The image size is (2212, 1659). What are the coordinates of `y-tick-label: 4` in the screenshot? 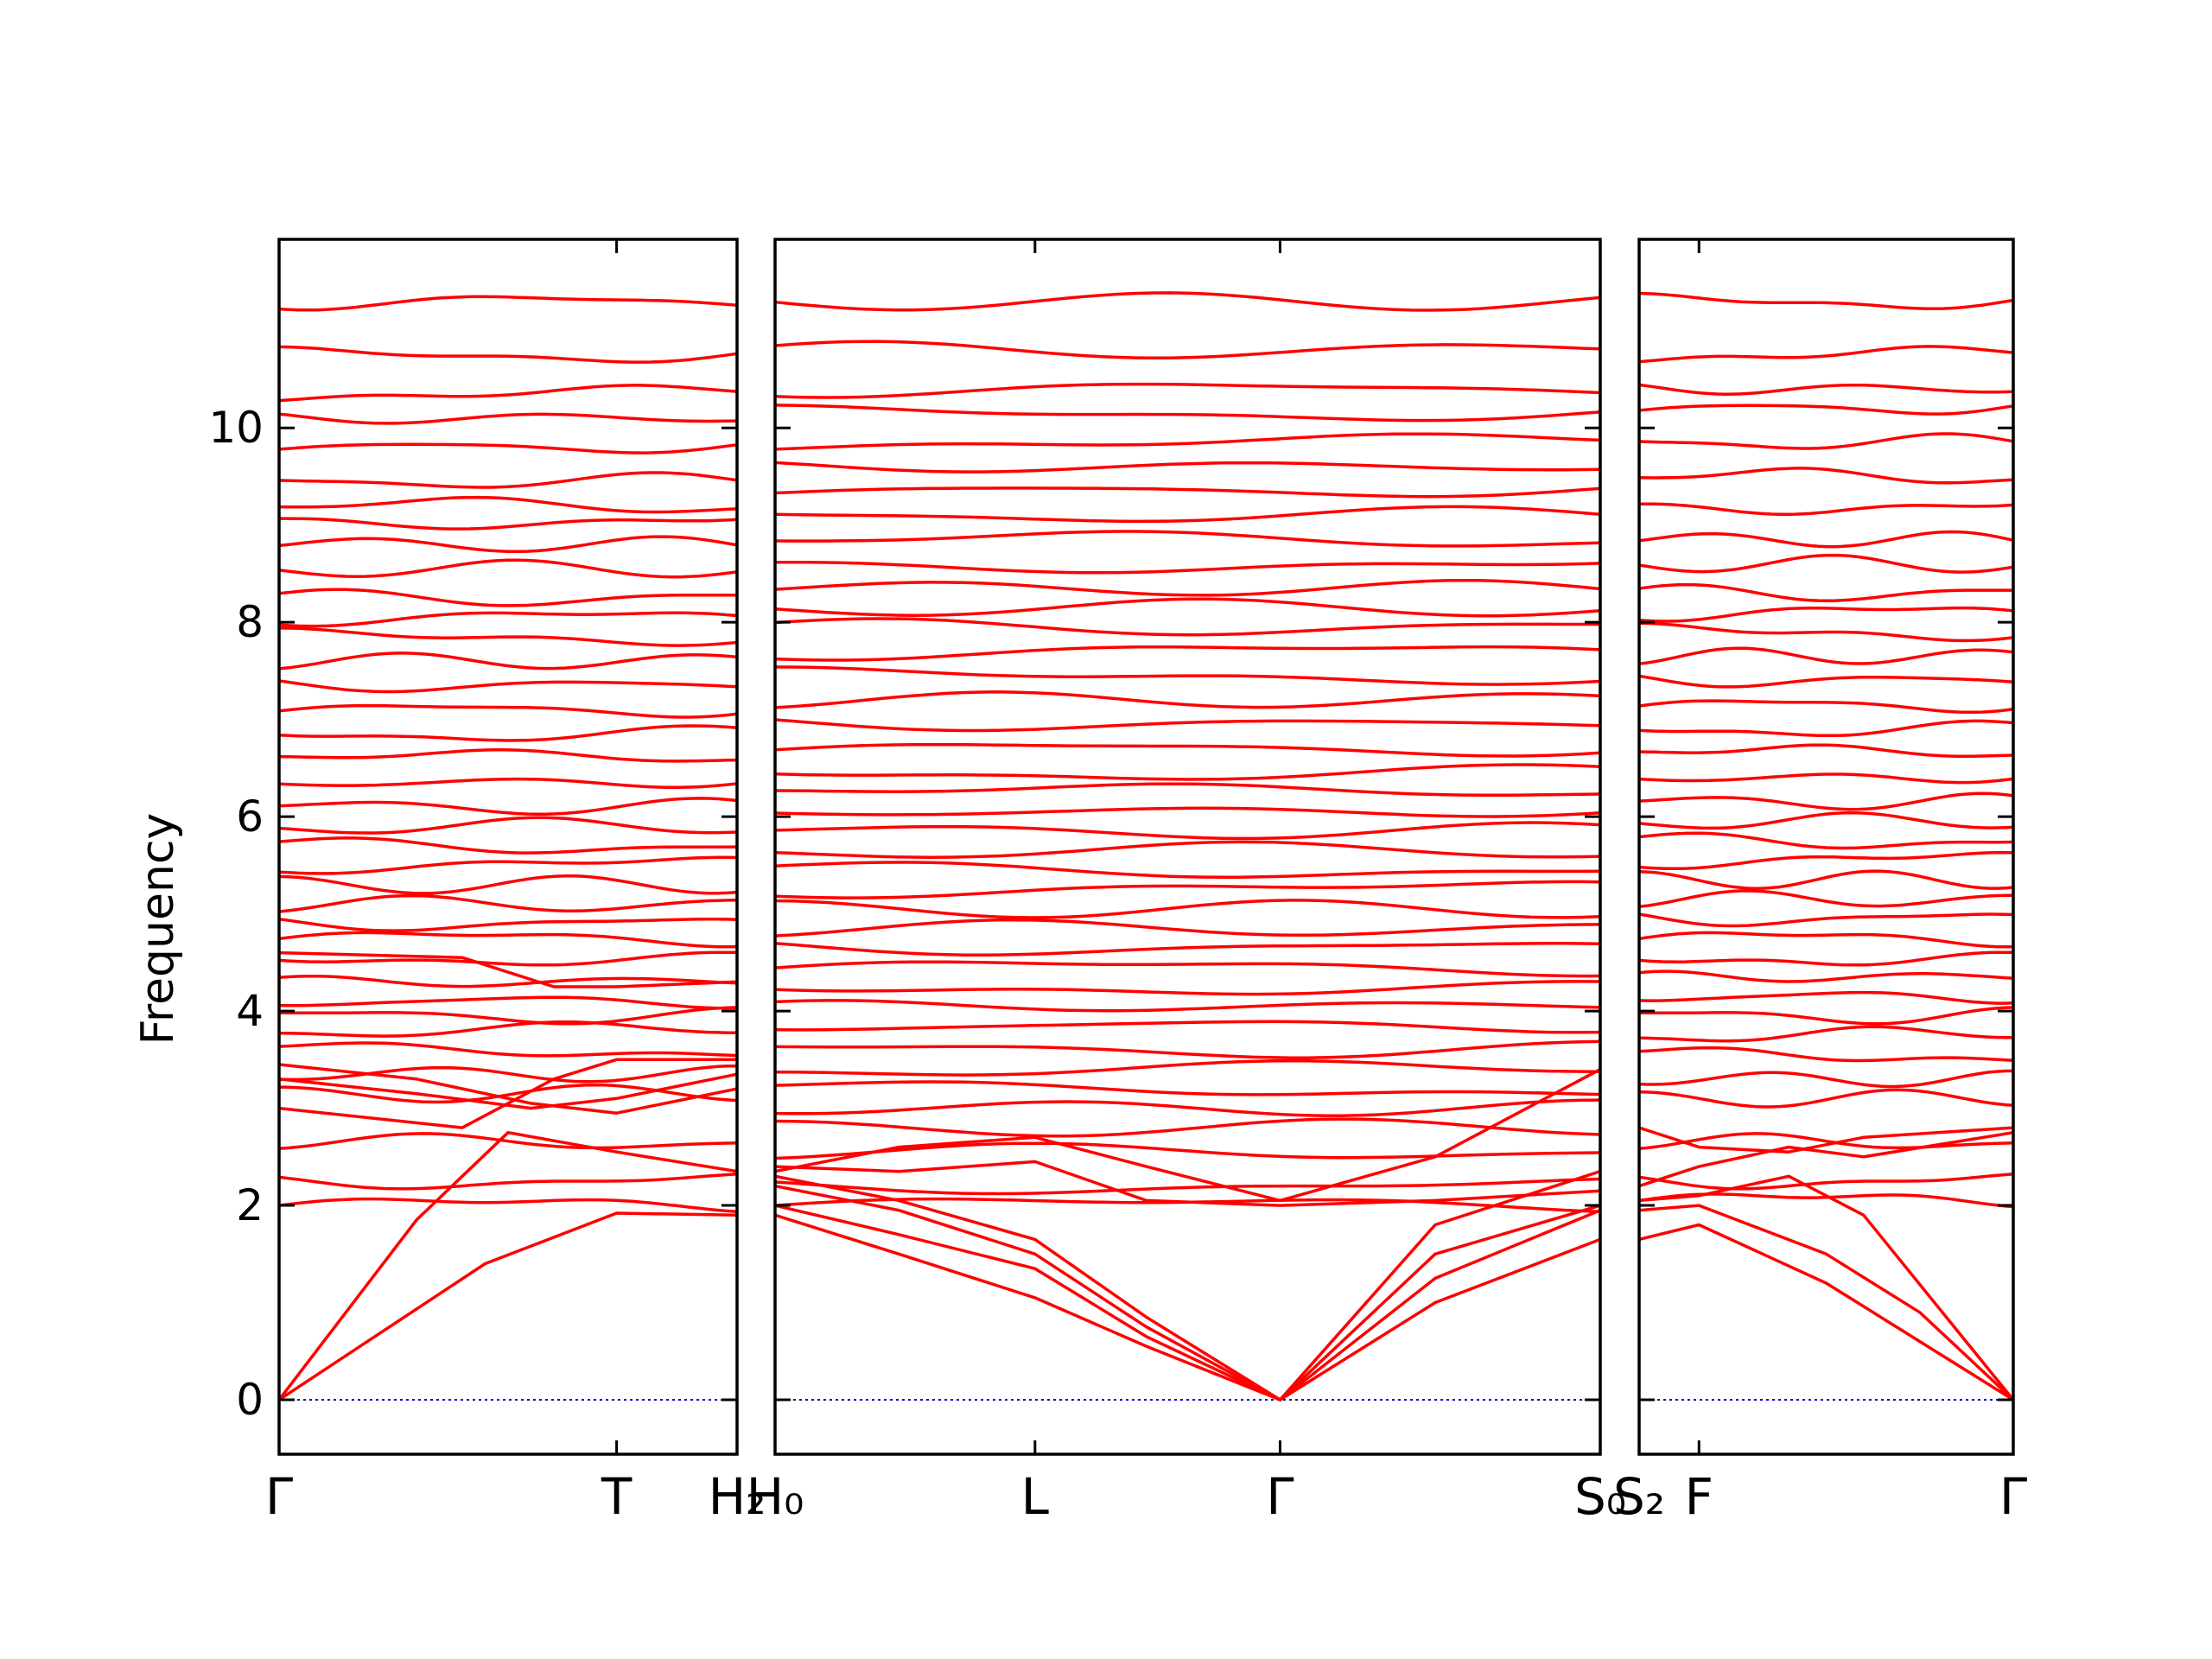 It's located at (250, 1011).